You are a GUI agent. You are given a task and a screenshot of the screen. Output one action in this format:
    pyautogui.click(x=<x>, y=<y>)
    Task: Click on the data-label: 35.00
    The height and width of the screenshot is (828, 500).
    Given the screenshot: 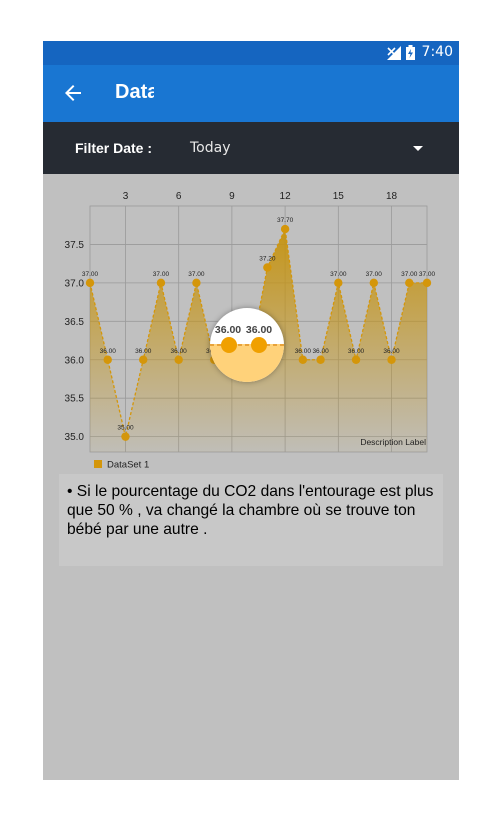 What is the action you would take?
    pyautogui.click(x=125, y=428)
    